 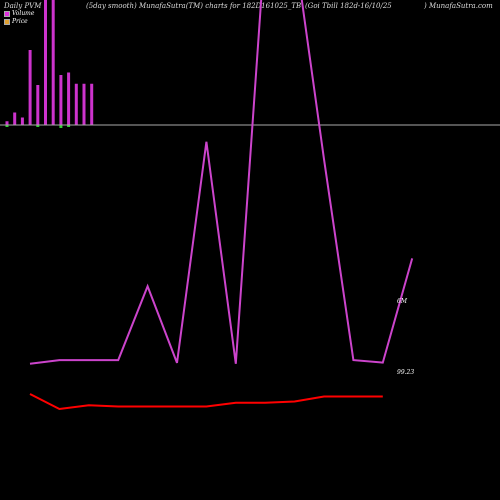 What do you see at coordinates (402, 301) in the screenshot?
I see `volume-axis-label: 6M` at bounding box center [402, 301].